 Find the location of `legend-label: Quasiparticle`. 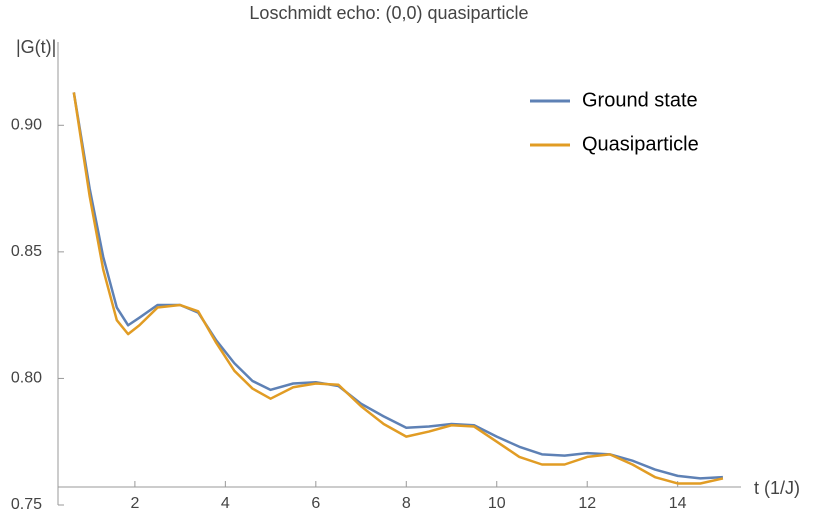

legend-label: Quasiparticle is located at coordinates (640, 144).